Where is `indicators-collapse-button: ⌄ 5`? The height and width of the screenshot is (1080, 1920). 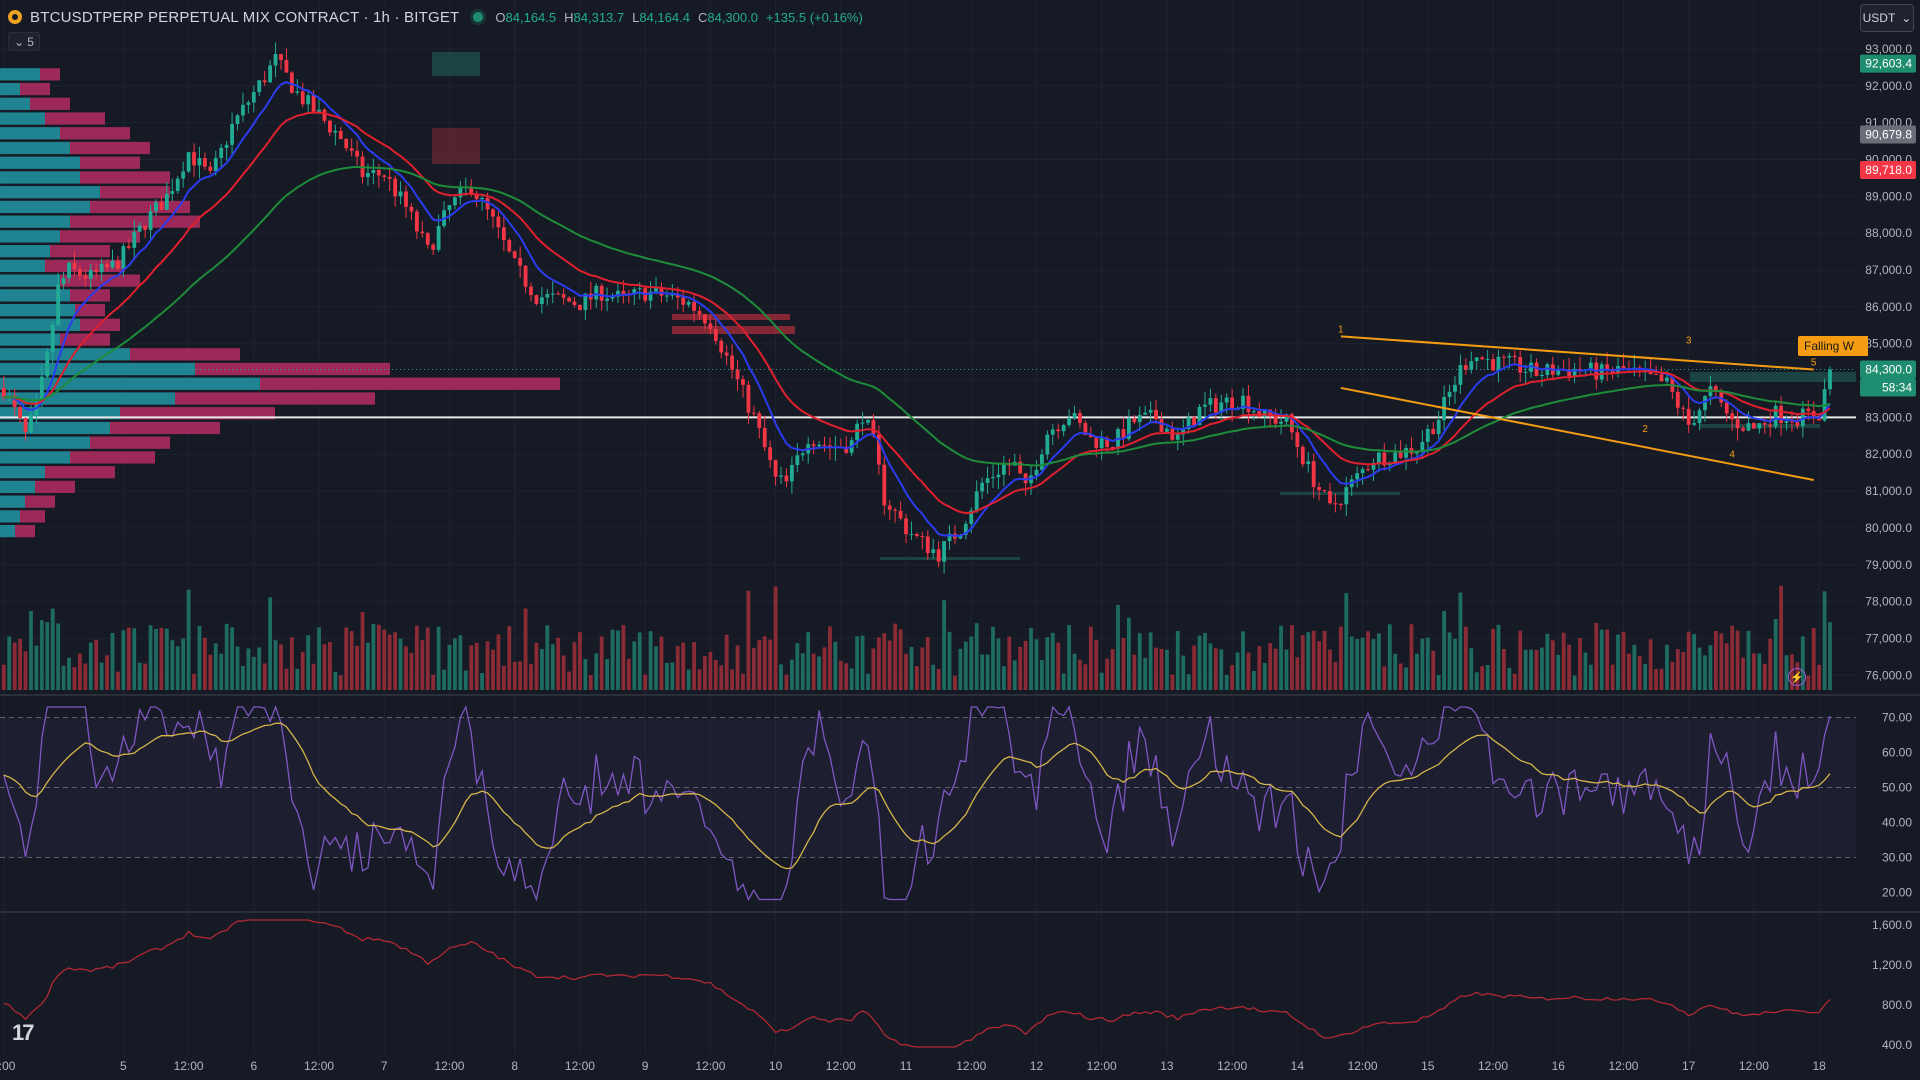 indicators-collapse-button: ⌄ 5 is located at coordinates (24, 41).